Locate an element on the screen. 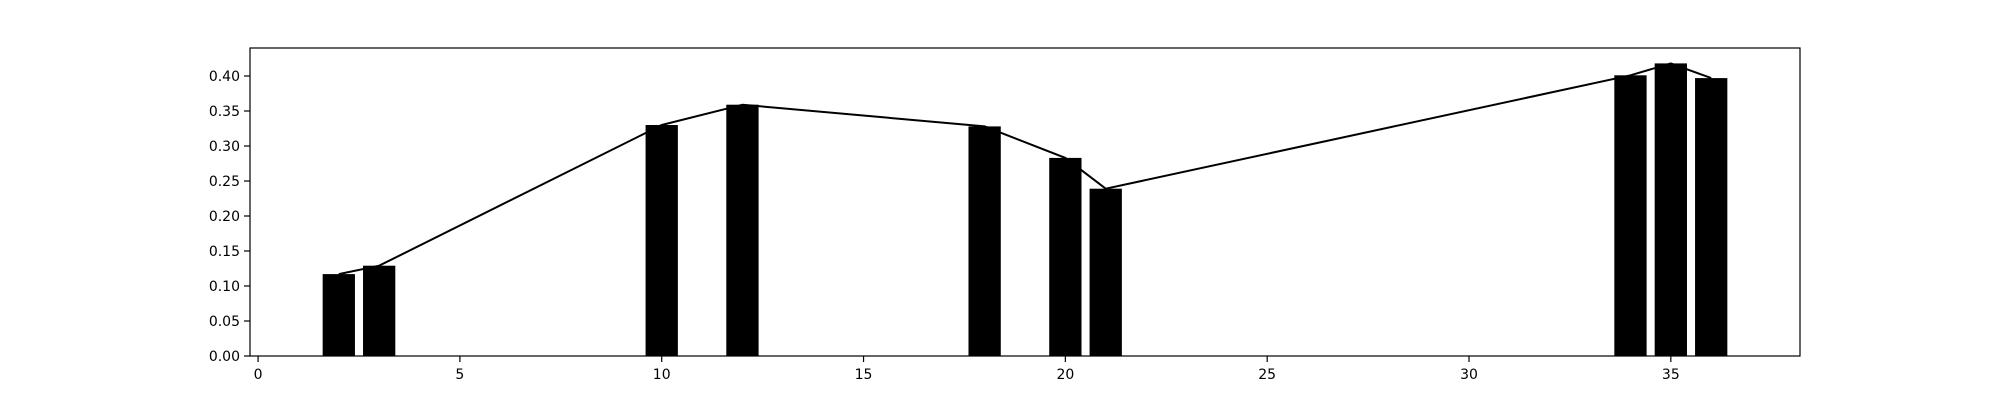 This screenshot has width=2000, height=400. x-tick-label: 30 is located at coordinates (1469, 375).